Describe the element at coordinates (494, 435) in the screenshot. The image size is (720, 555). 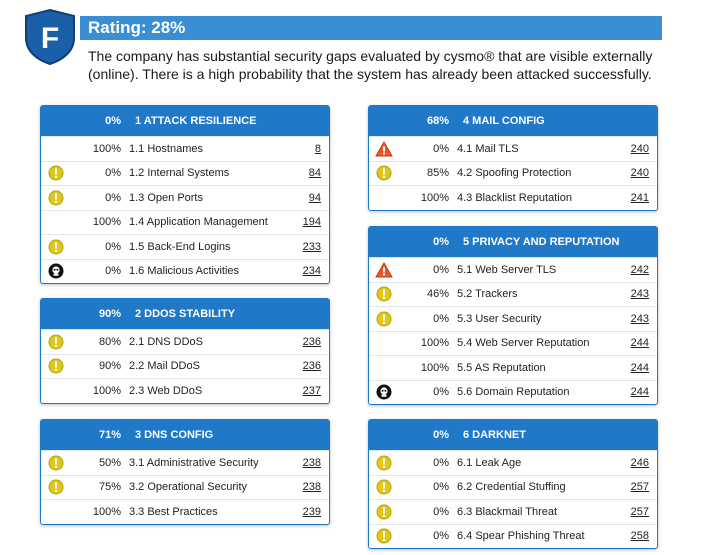
I see `panel-title: 6 DARKNET` at that location.